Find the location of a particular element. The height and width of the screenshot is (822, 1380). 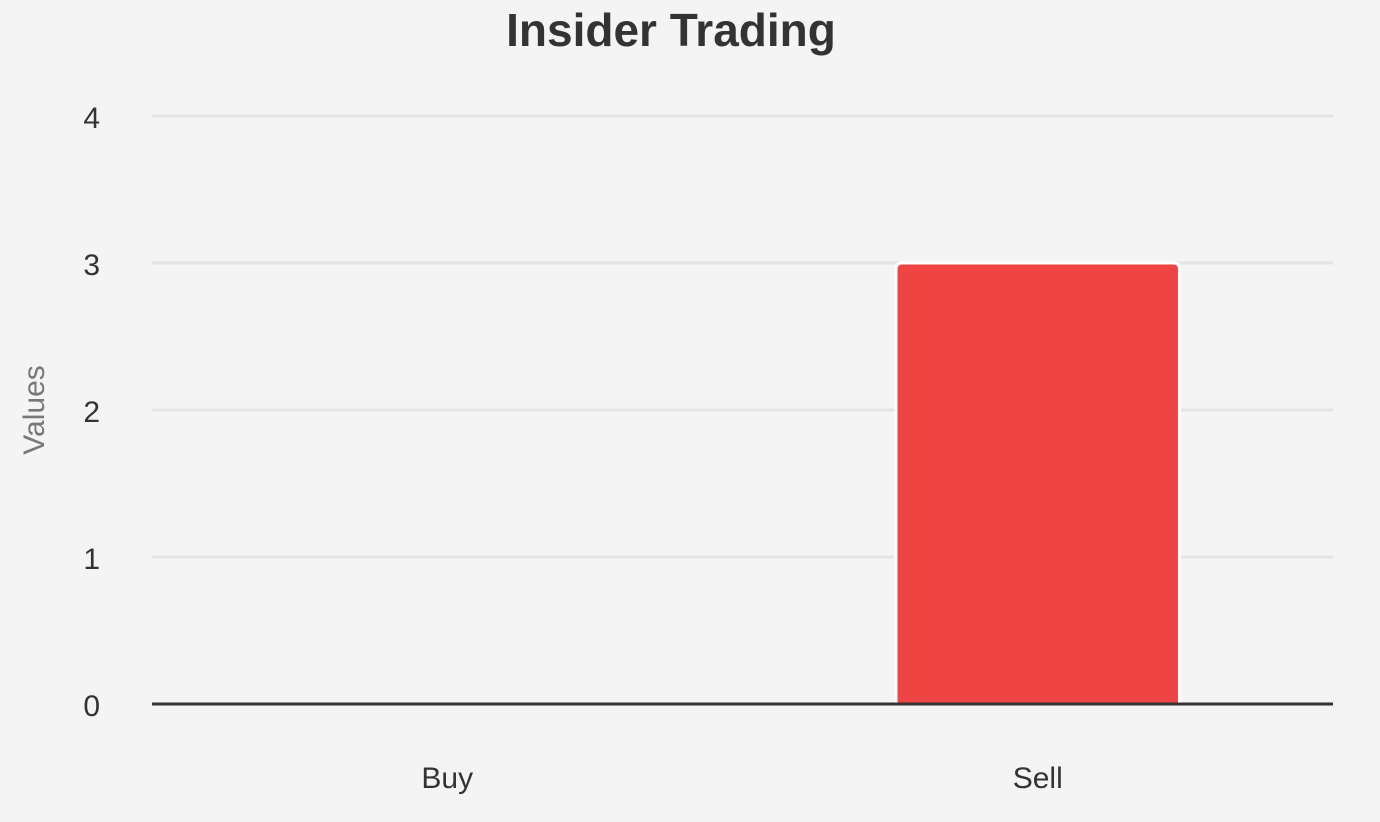

y-tick-label: 4 is located at coordinates (91, 118).